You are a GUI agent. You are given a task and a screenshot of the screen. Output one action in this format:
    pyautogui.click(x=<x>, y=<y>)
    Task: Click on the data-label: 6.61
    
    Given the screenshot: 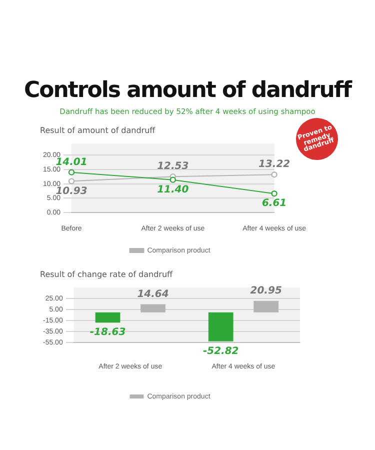 What is the action you would take?
    pyautogui.click(x=274, y=204)
    